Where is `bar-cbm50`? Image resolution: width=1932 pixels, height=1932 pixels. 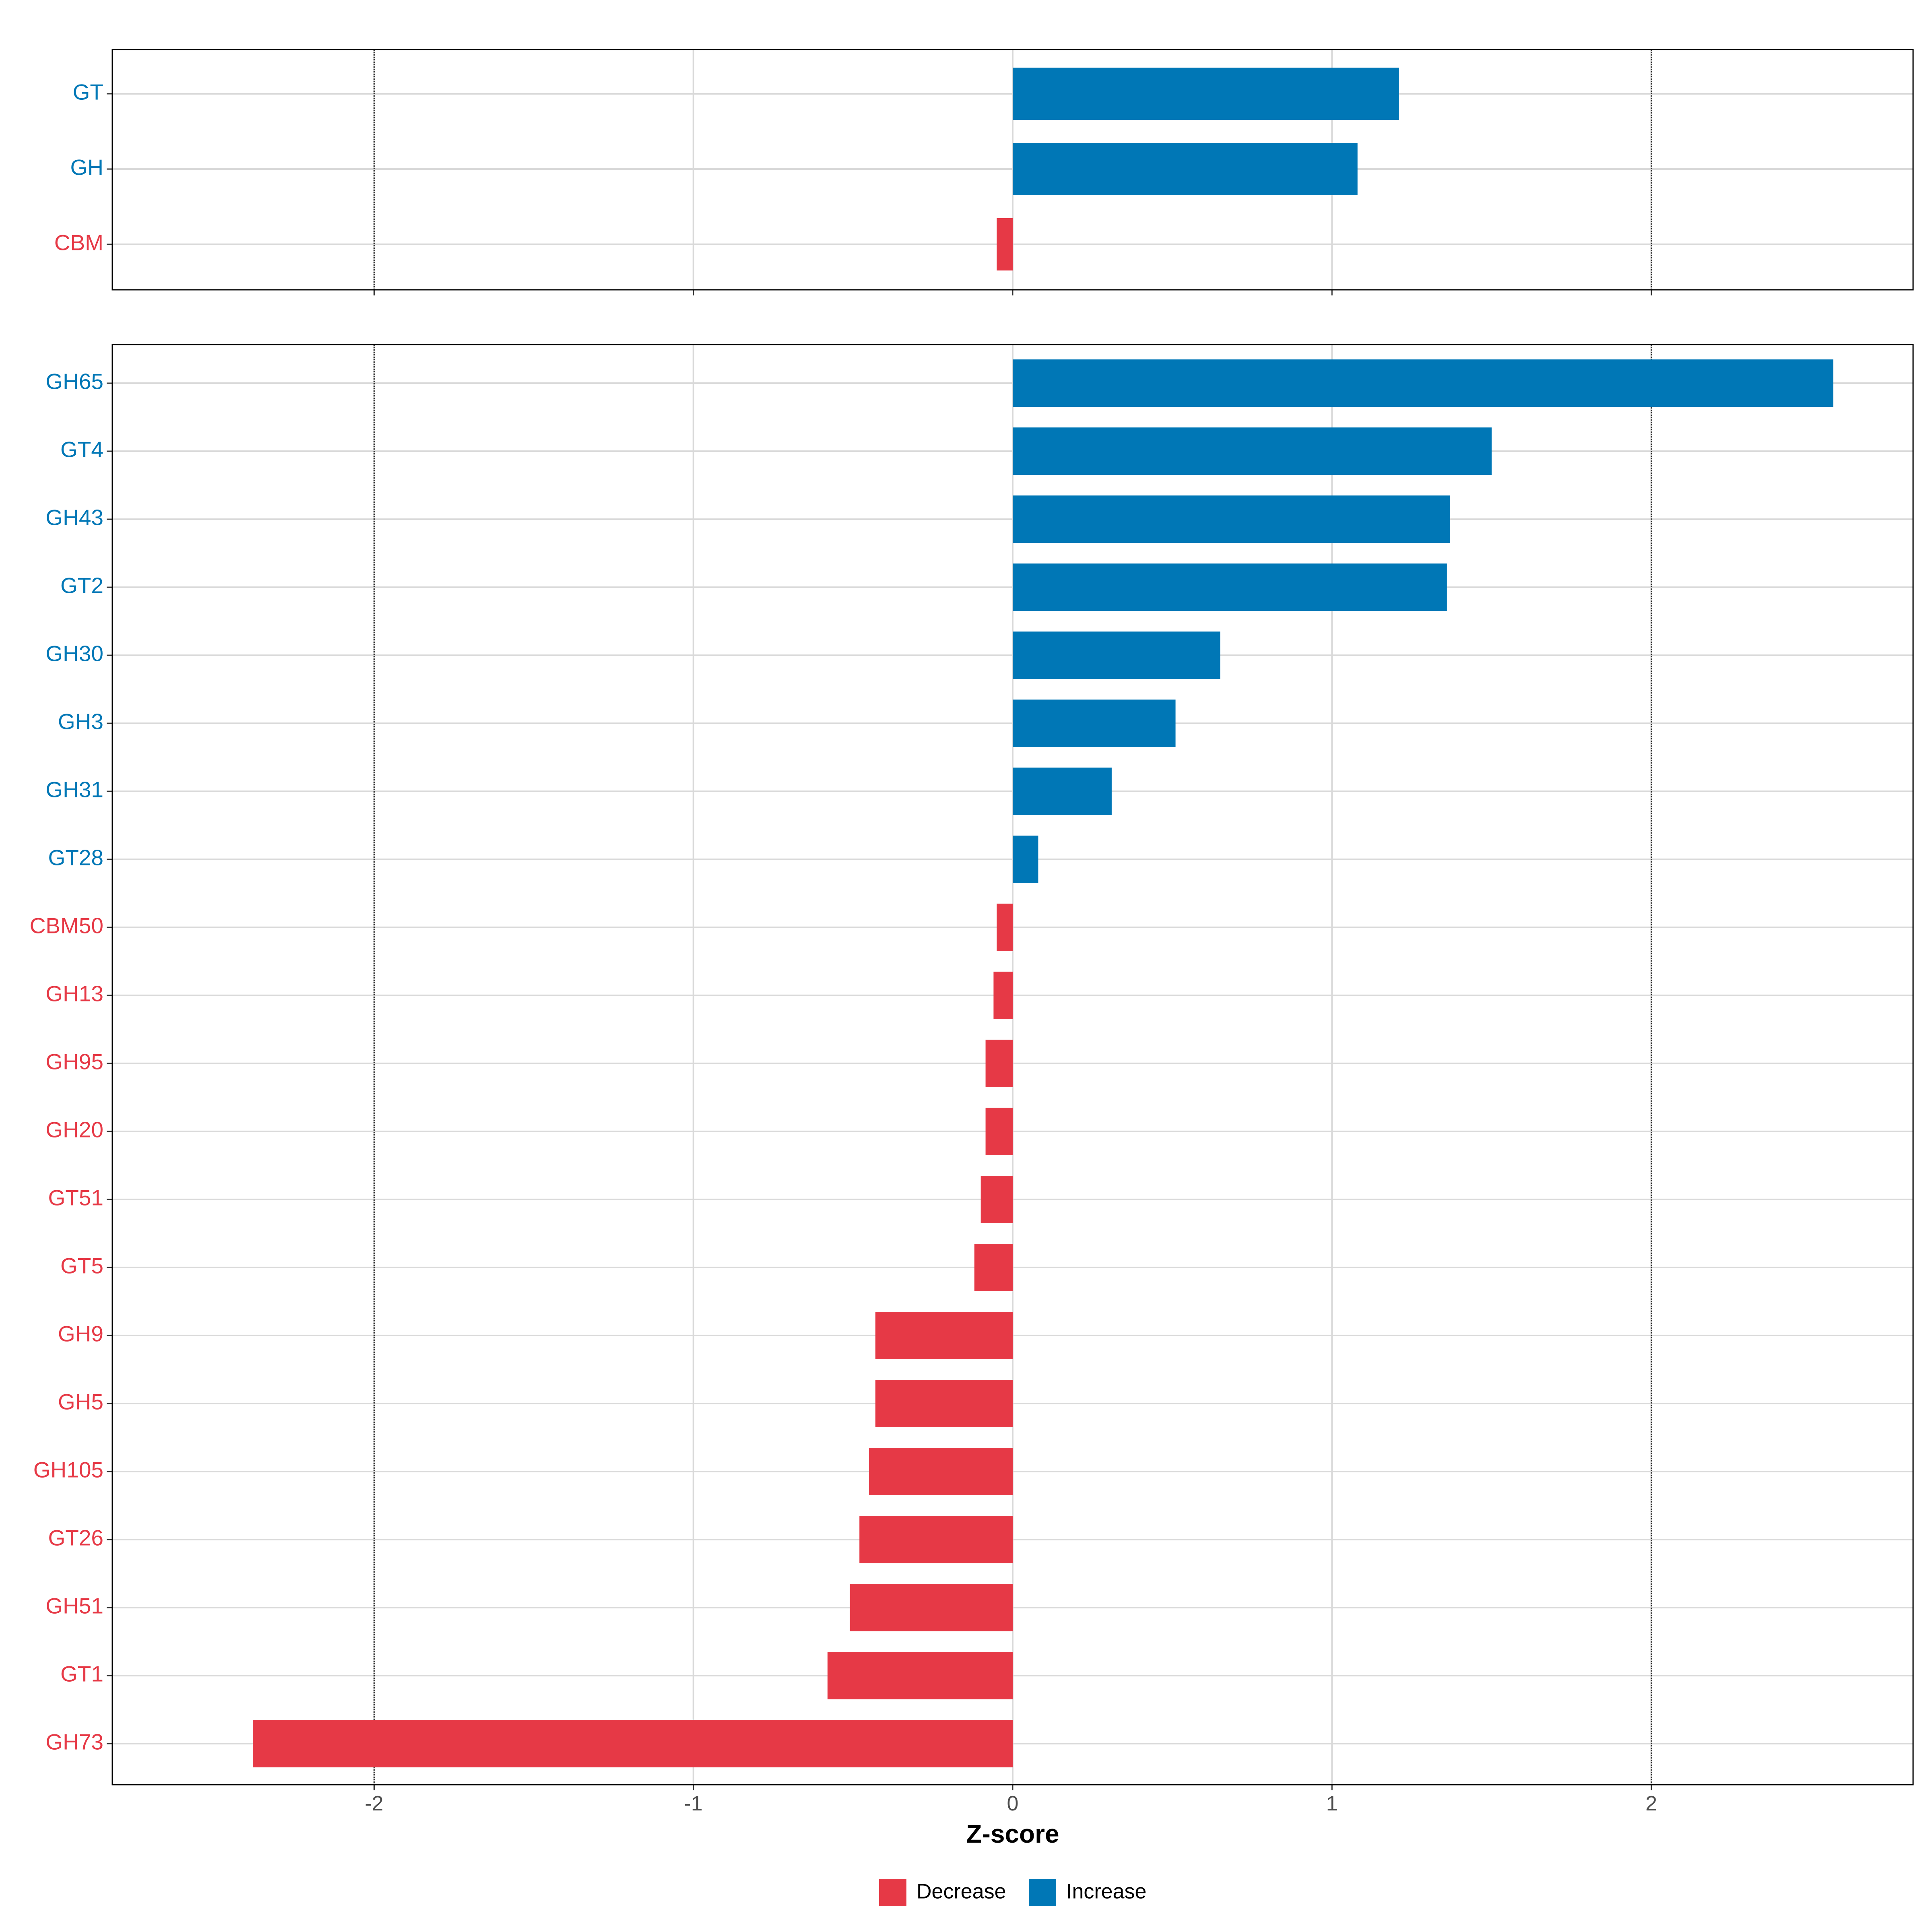
bar-cbm50 is located at coordinates (1005, 927).